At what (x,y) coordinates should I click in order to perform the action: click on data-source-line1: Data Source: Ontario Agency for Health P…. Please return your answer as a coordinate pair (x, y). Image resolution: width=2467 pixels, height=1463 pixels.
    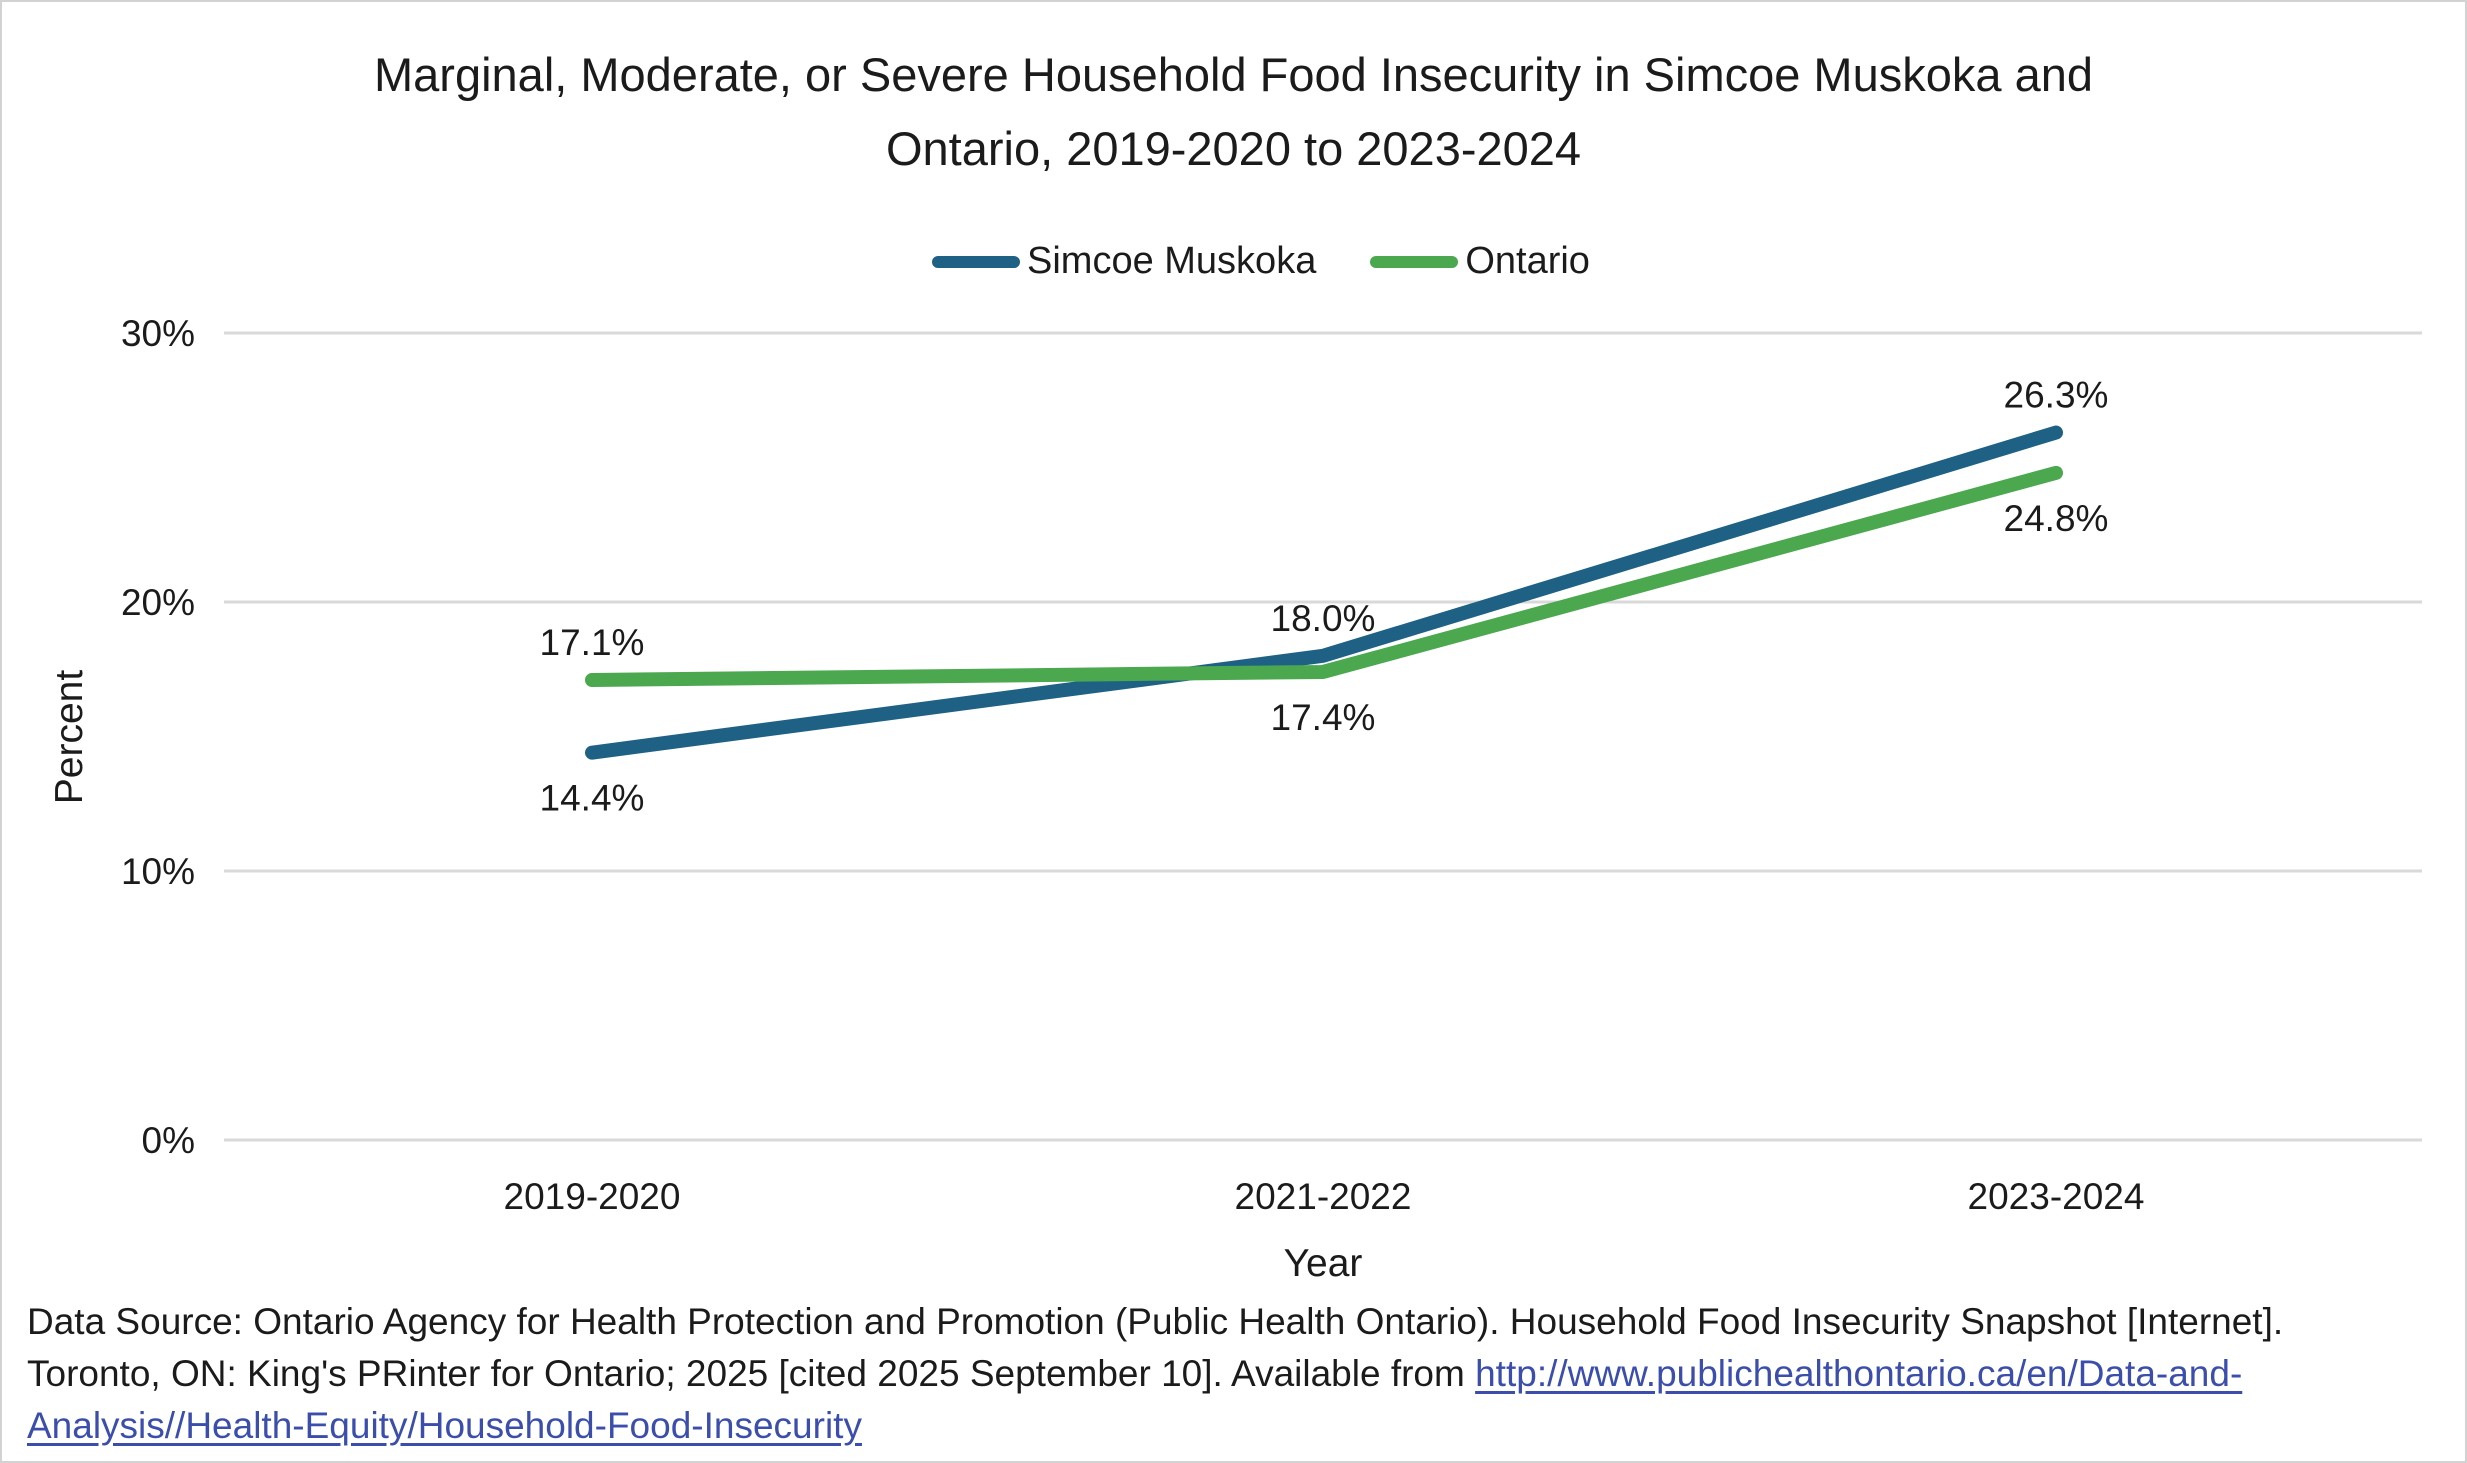
    Looking at the image, I should click on (1155, 1321).